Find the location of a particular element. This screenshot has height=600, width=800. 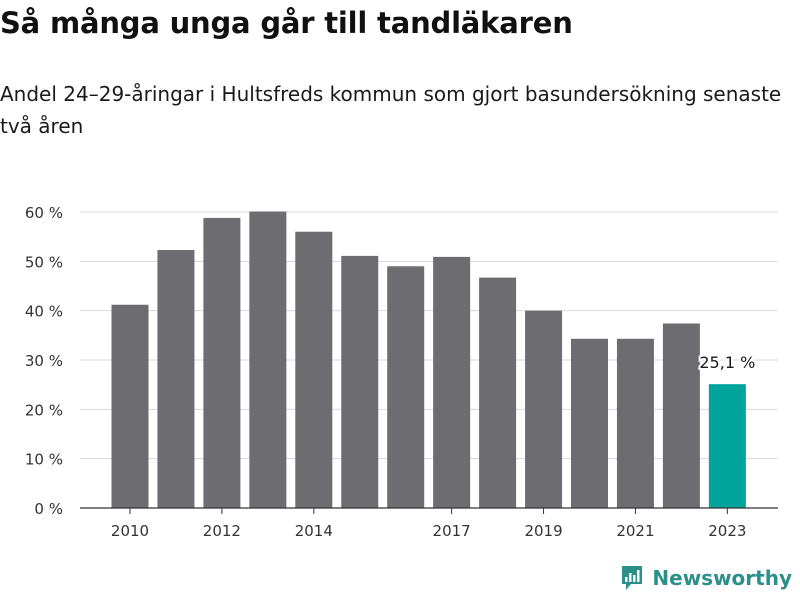

brand-name: Newsworthy is located at coordinates (722, 578).